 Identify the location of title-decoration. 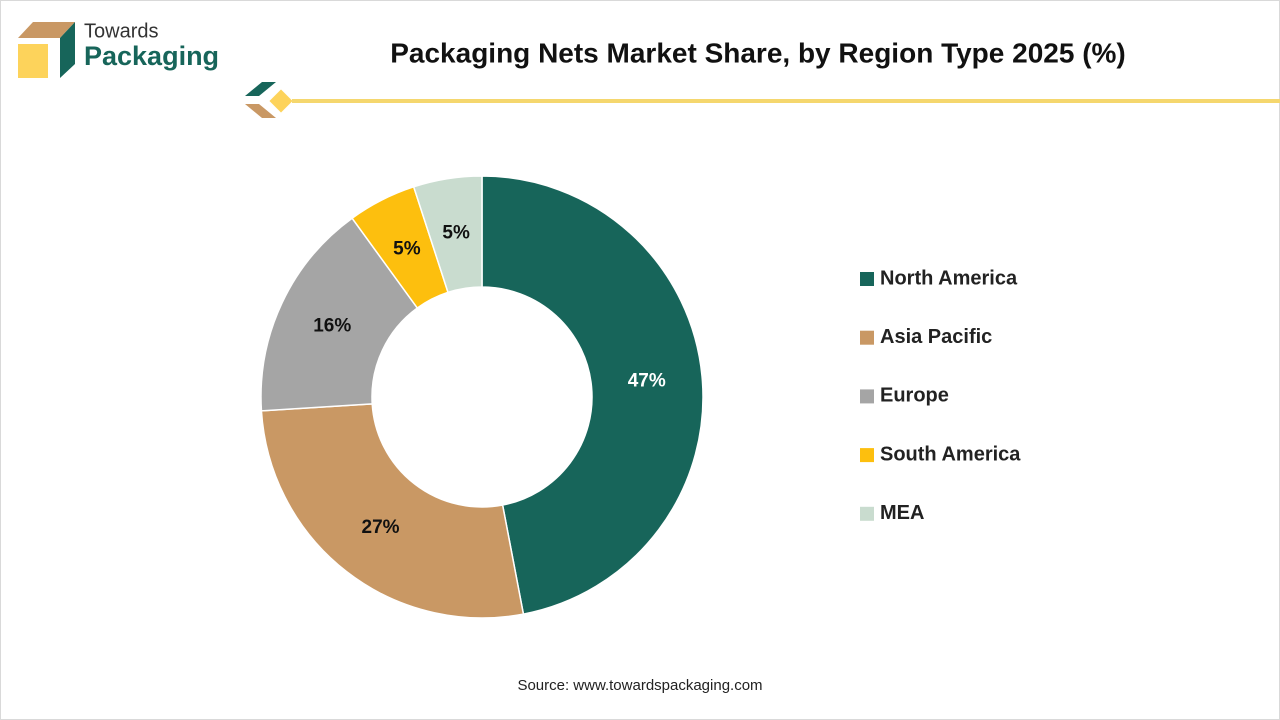
(762, 100).